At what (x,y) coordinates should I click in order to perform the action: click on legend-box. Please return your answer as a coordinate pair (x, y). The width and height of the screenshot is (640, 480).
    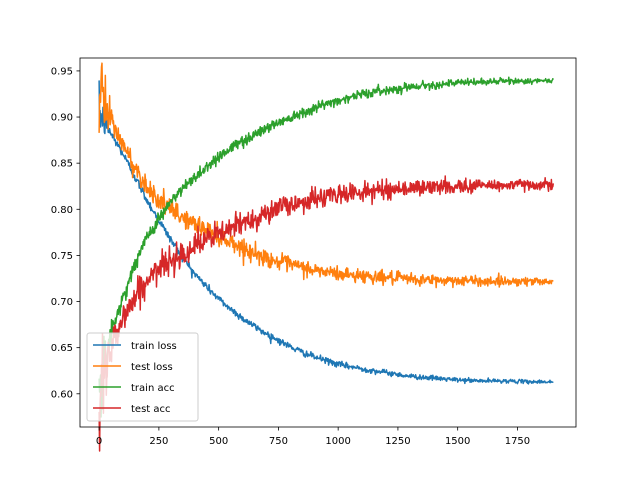
    Looking at the image, I should click on (142, 377).